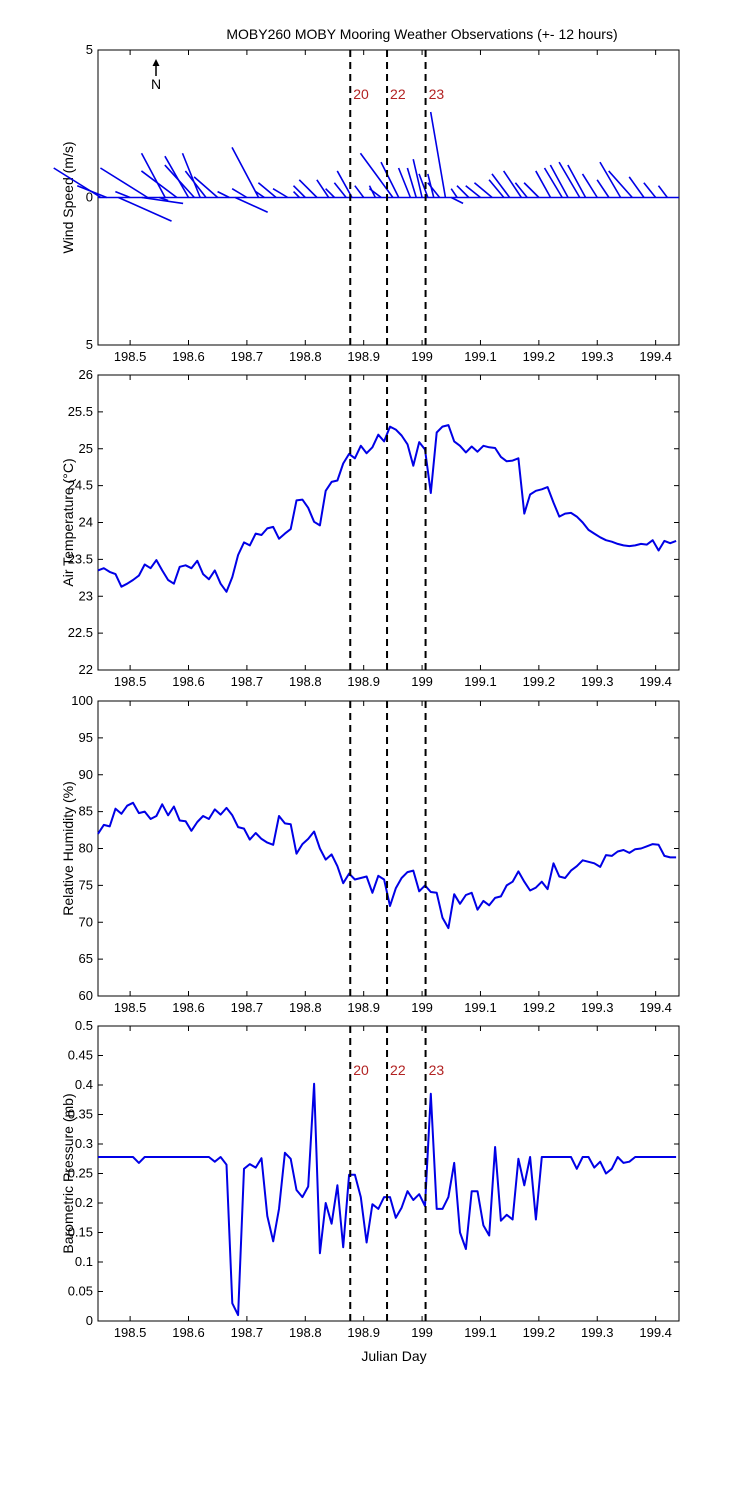  What do you see at coordinates (86, 669) in the screenshot?
I see `y-tick-label: 22` at bounding box center [86, 669].